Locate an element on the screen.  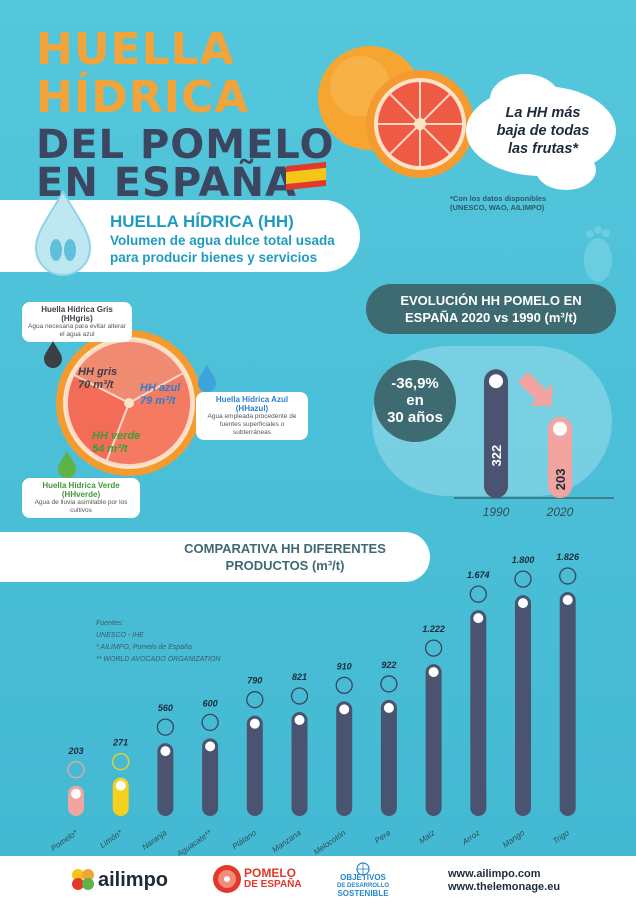
azul-drop-icon is located at coordinates (207, 378).